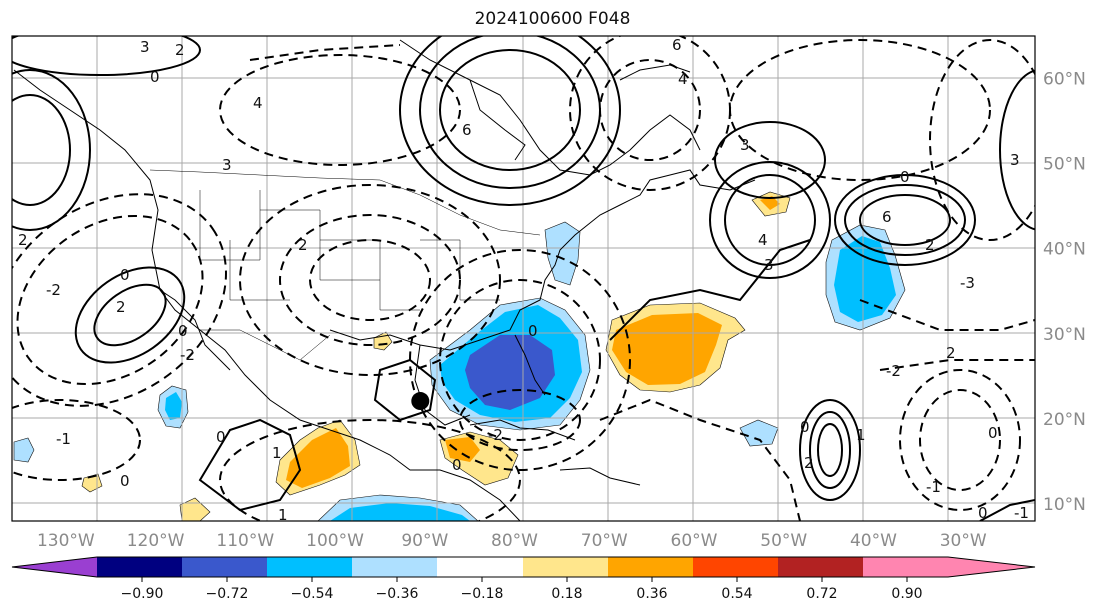 The image size is (1105, 615). What do you see at coordinates (1064, 165) in the screenshot?
I see `lat-label-50n: 50°N` at bounding box center [1064, 165].